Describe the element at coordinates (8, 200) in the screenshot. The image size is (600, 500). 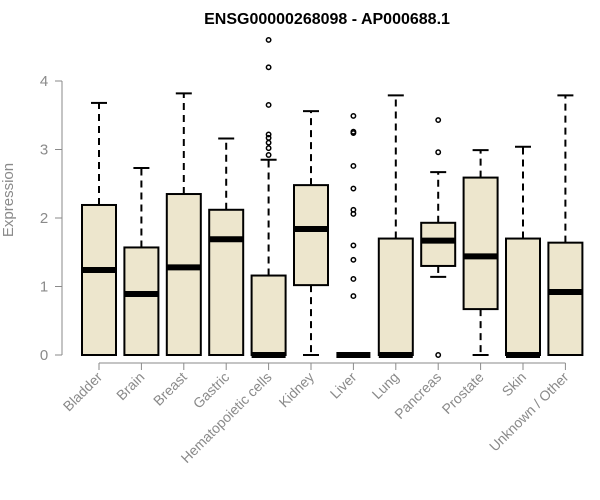
I see `y-axis-label: Expression` at that location.